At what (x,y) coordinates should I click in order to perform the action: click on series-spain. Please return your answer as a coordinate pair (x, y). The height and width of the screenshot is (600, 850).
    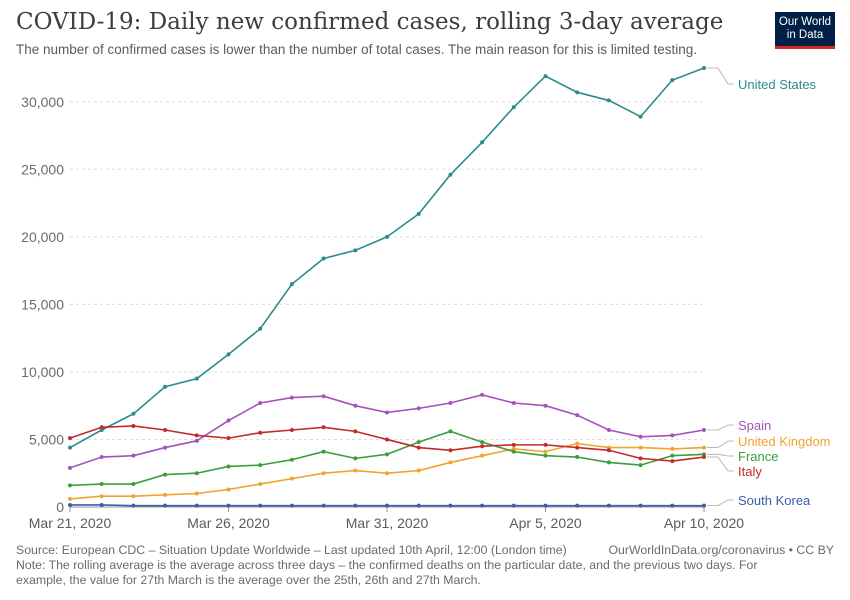
    Looking at the image, I should click on (387, 431).